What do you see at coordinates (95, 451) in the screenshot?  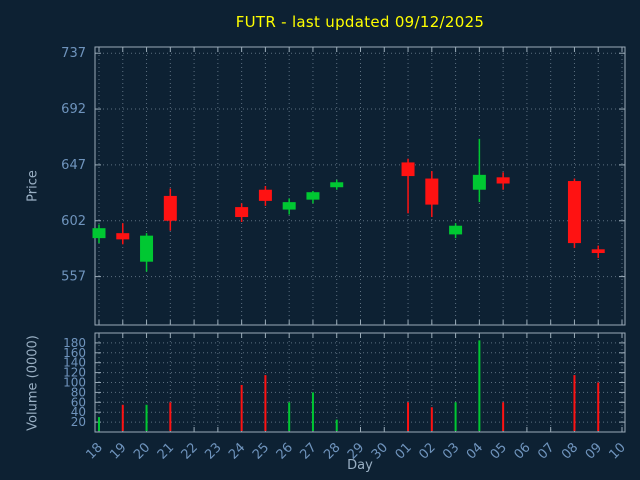 I see `svg-text: 18` at bounding box center [95, 451].